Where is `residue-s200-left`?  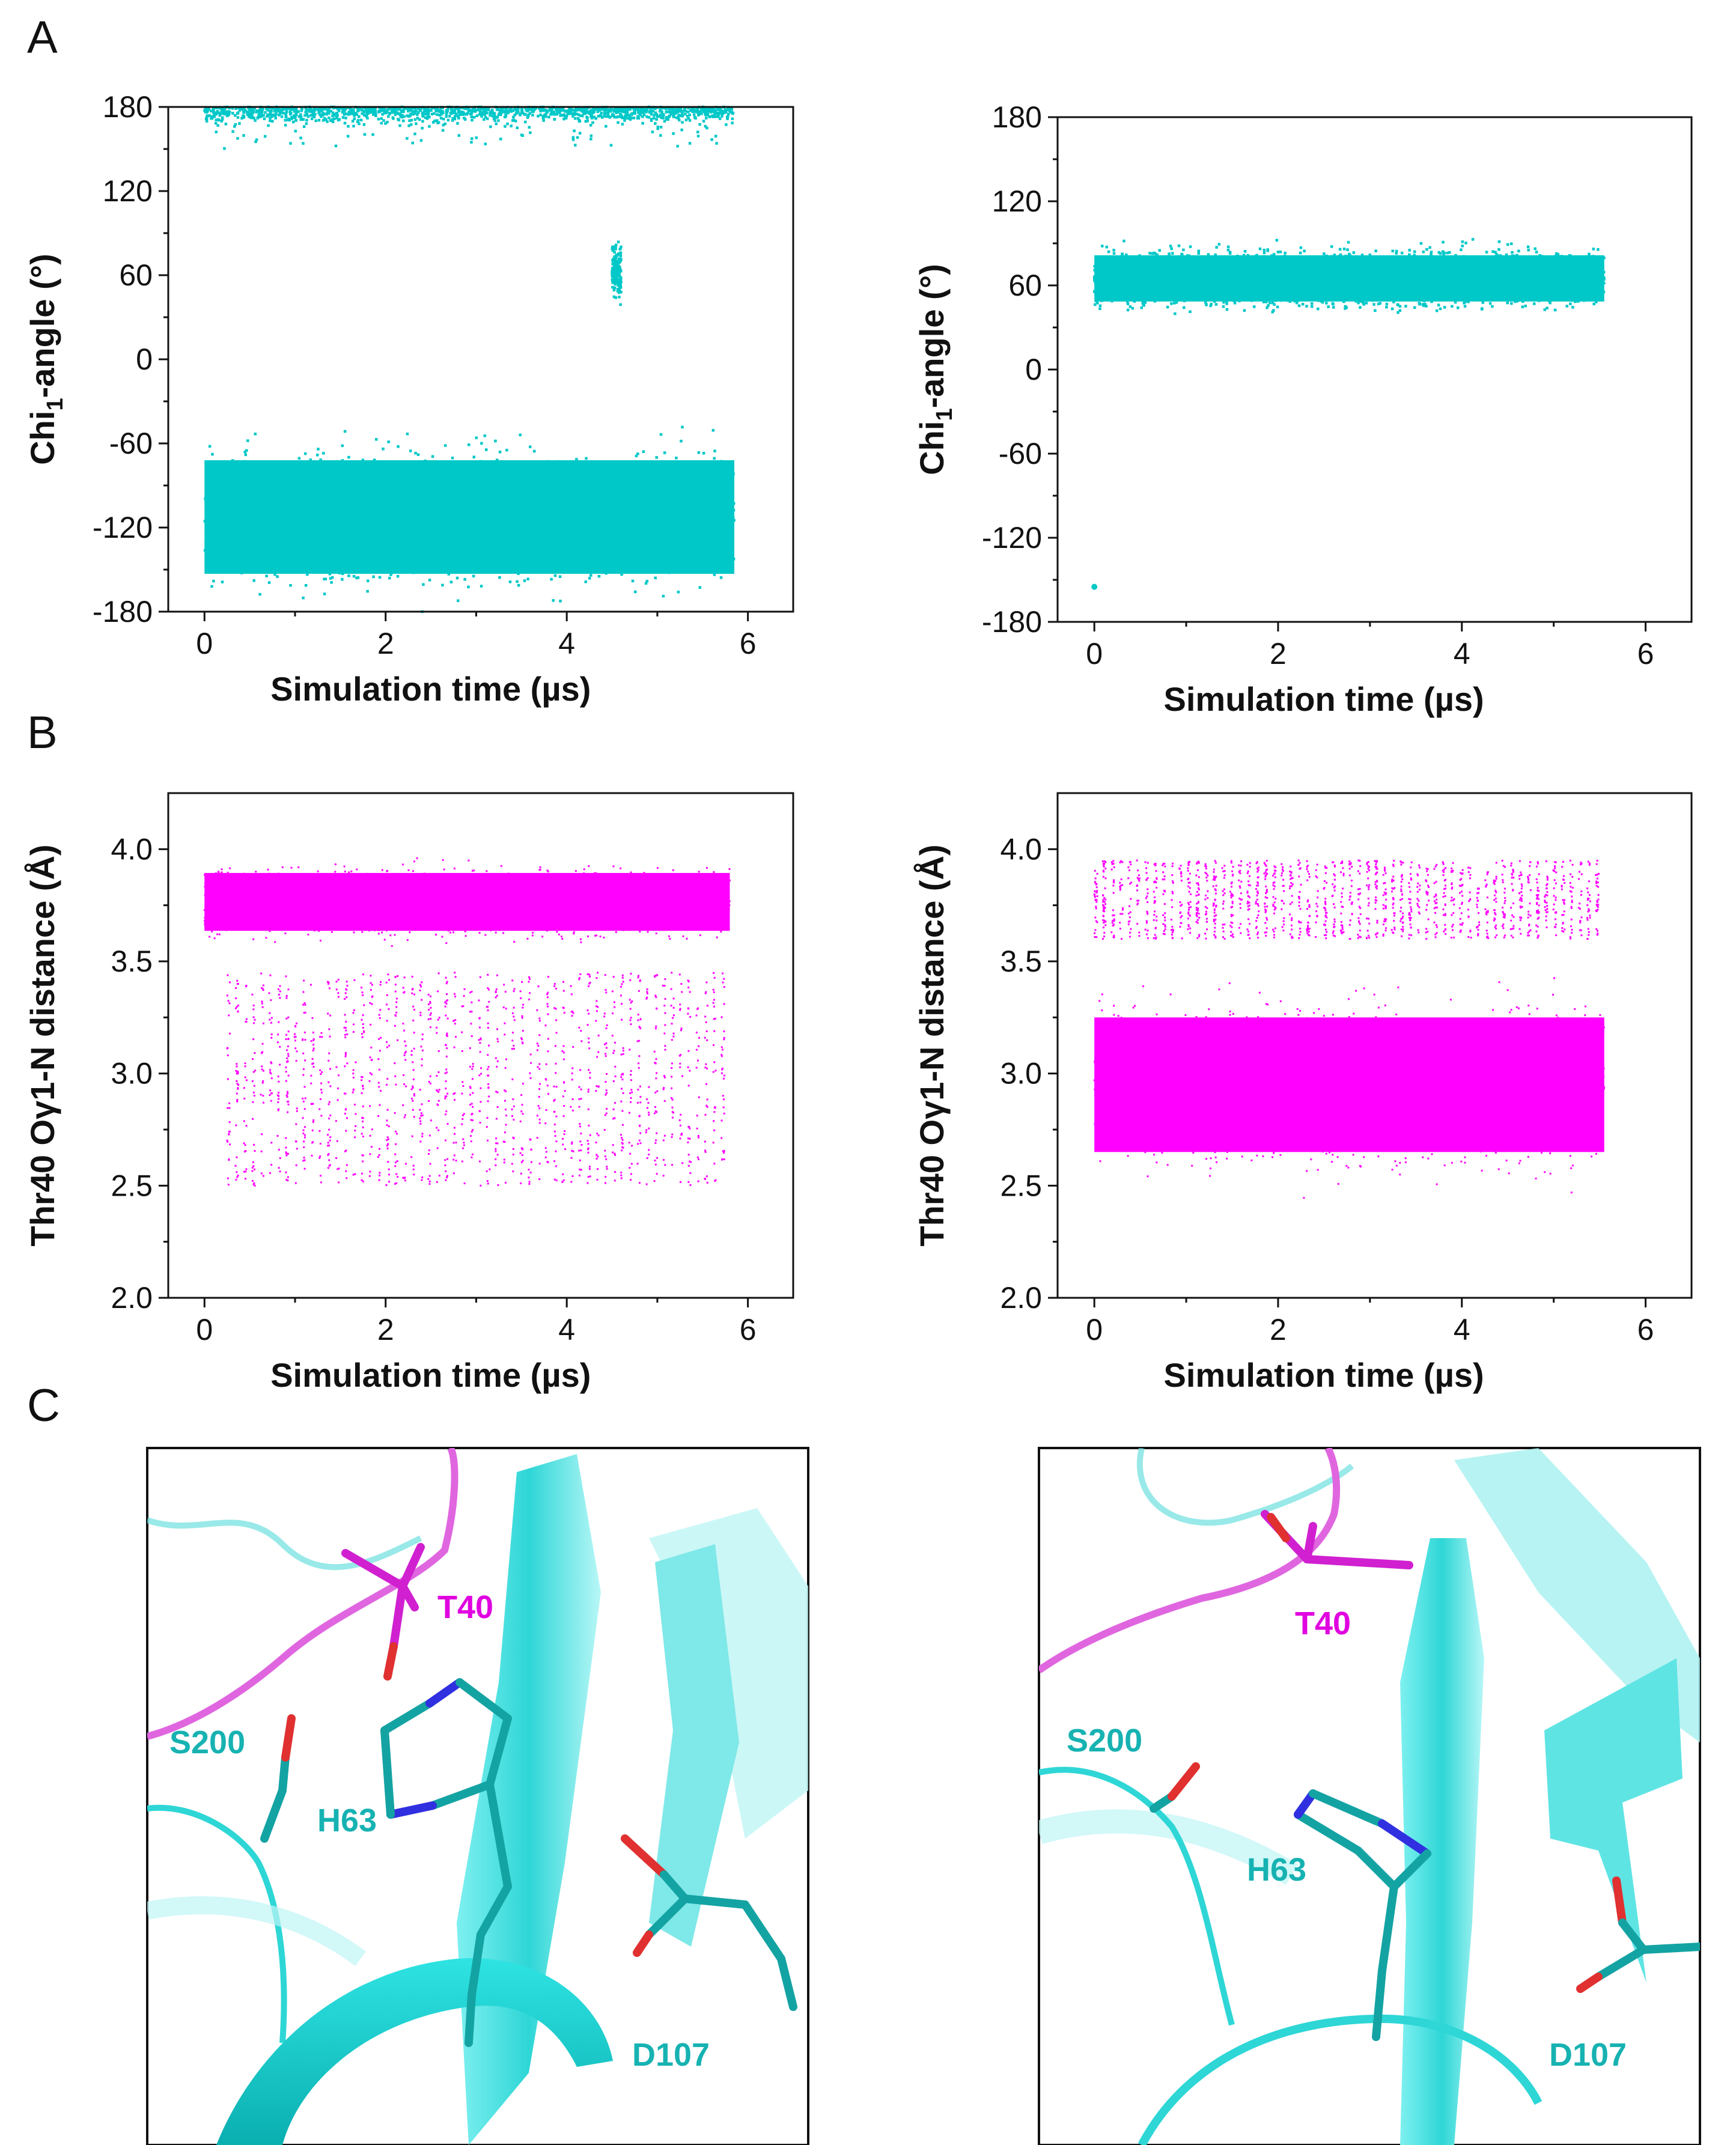
residue-s200-left is located at coordinates (278, 1778).